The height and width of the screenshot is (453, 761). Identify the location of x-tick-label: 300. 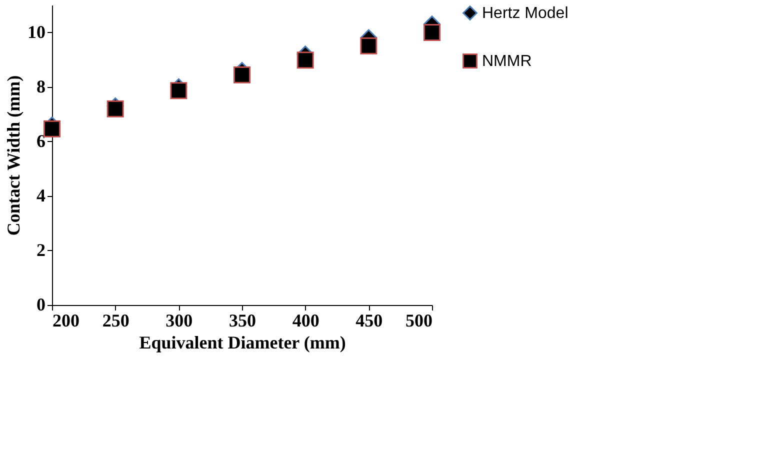
(179, 320).